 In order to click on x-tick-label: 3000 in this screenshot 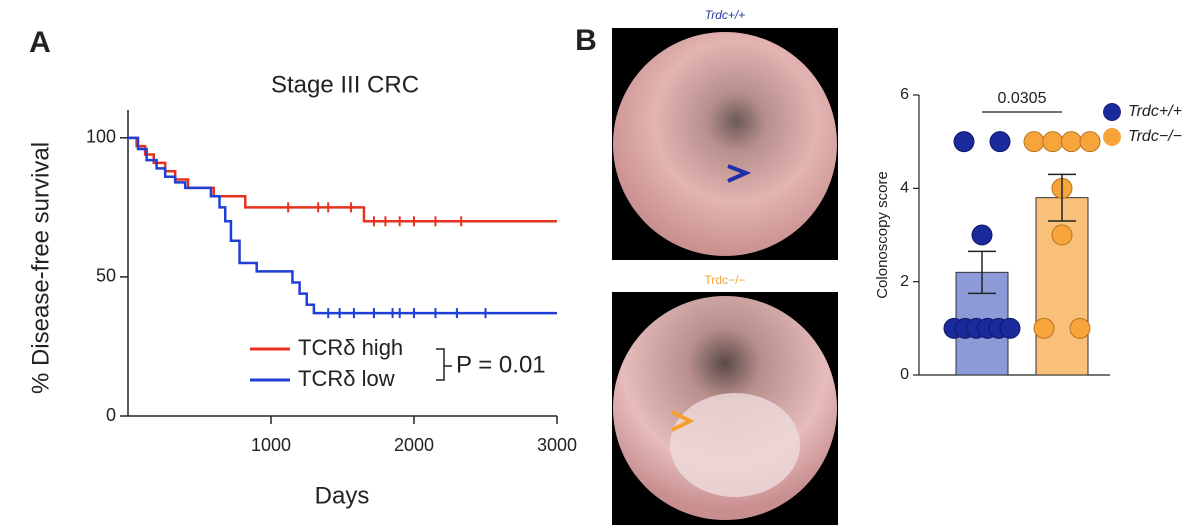, I will do `click(557, 445)`.